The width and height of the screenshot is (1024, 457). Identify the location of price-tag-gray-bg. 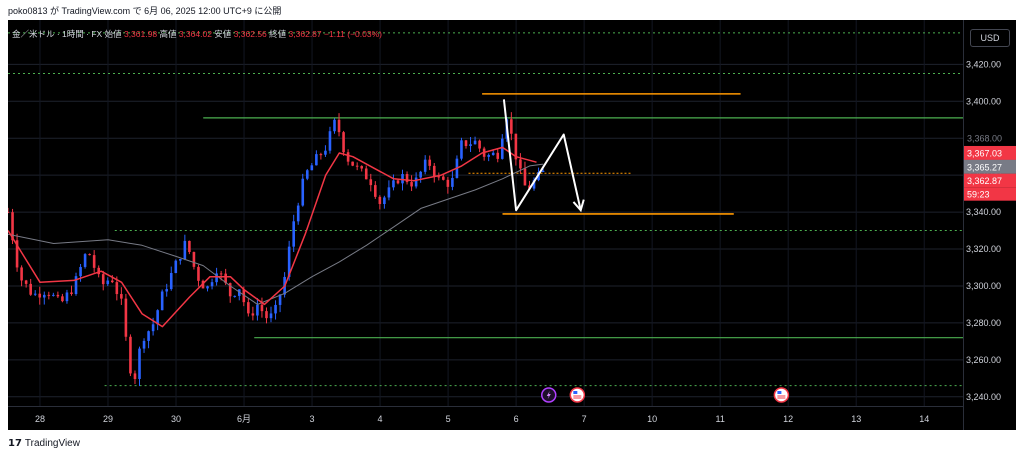
(990, 166).